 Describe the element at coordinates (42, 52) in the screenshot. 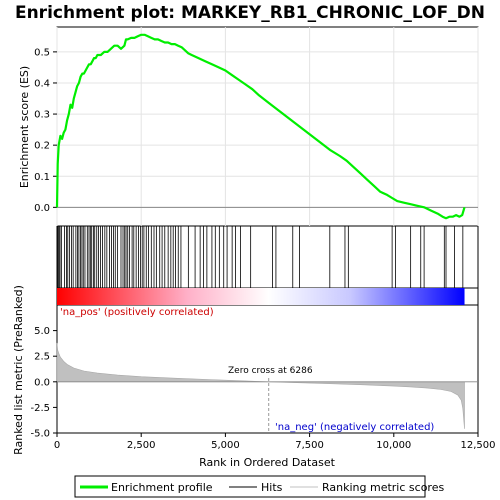

I see `es-y-tick-label: 0.5` at that location.